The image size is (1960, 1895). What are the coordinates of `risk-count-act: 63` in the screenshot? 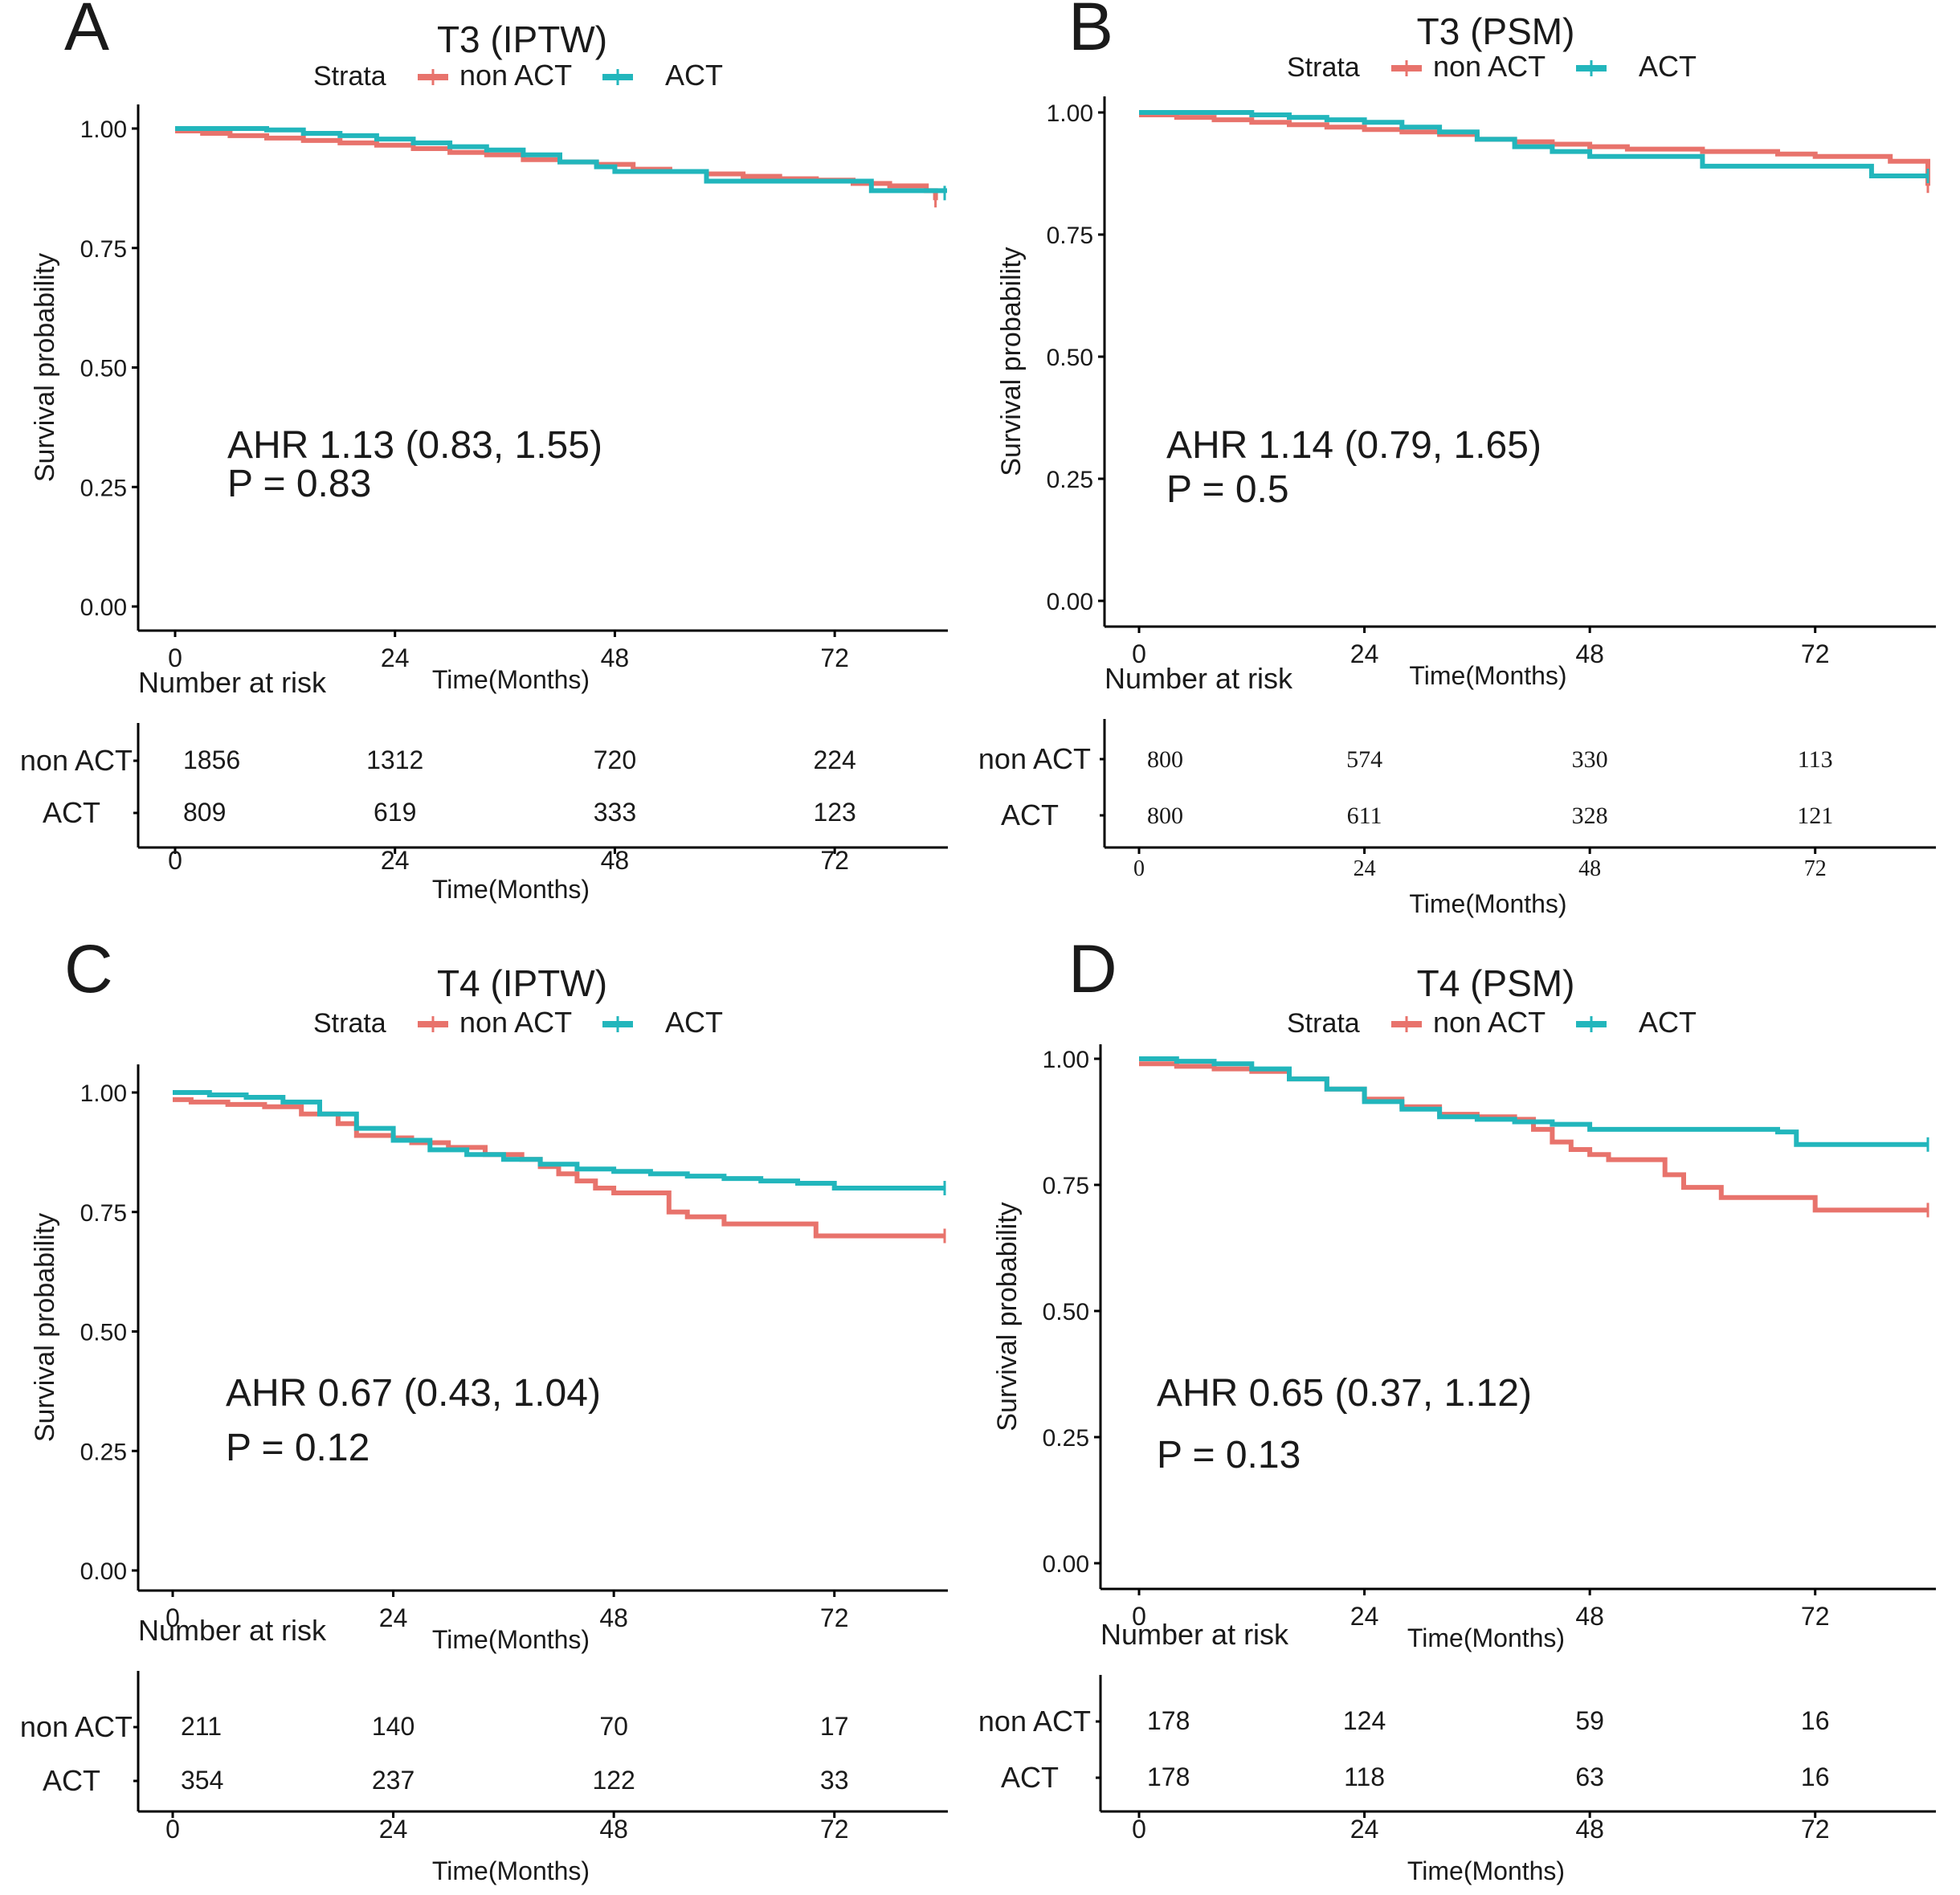 It's located at (1590, 1776).